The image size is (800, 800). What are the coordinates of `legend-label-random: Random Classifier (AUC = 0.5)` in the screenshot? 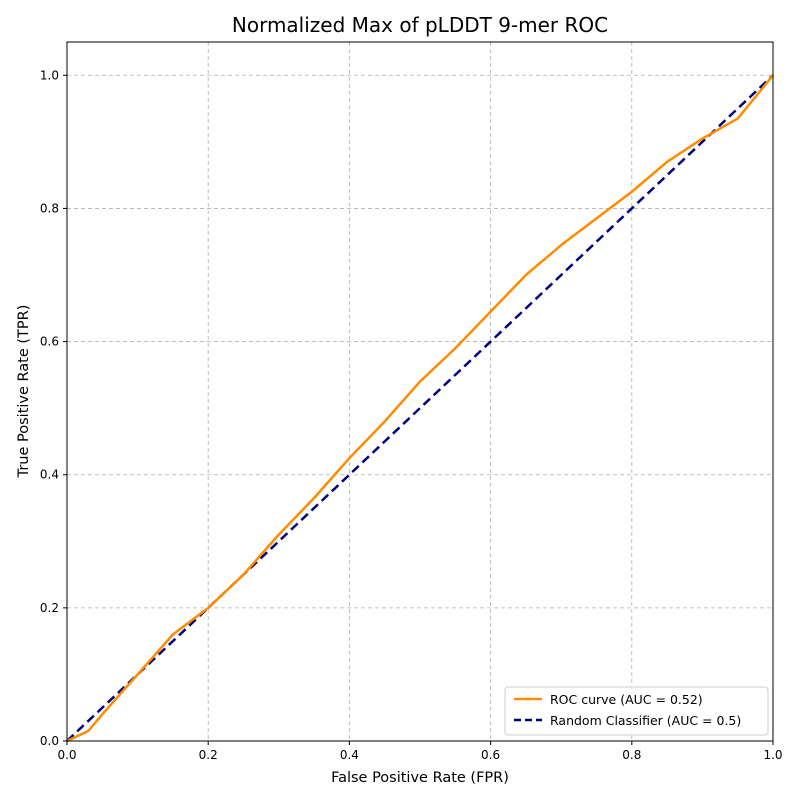 It's located at (645, 720).